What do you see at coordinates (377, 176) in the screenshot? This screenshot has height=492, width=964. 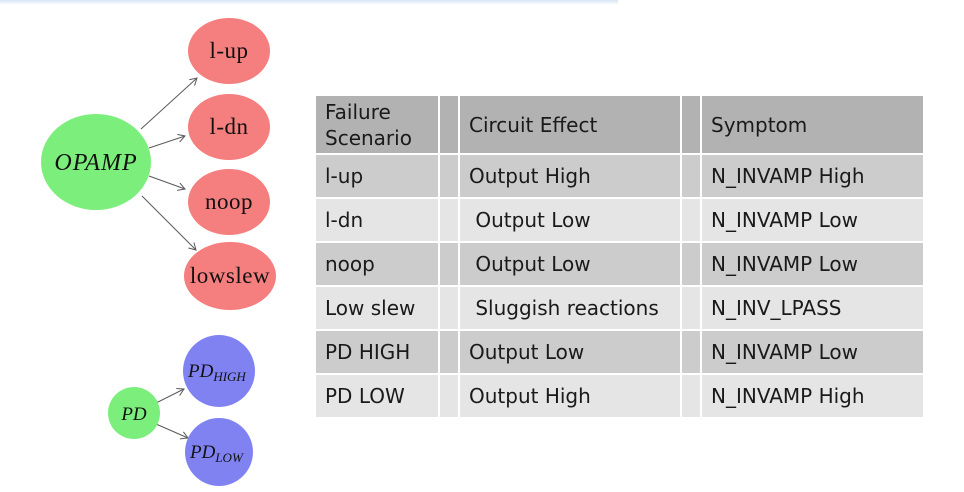 I see `cell-scenario: l-up` at bounding box center [377, 176].